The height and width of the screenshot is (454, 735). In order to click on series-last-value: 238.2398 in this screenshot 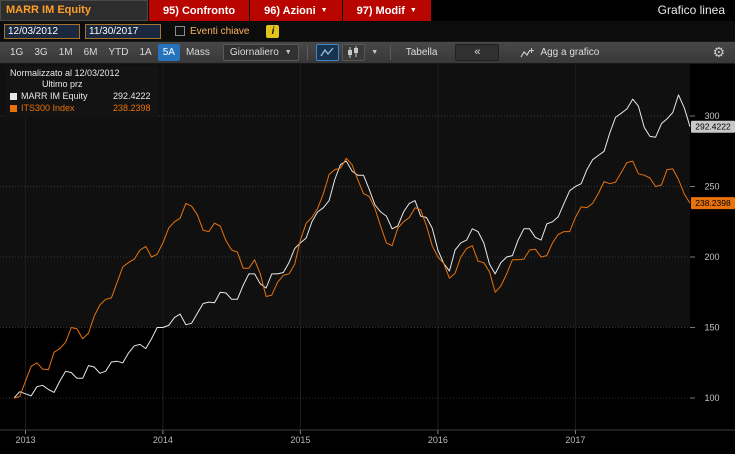, I will do `click(132, 108)`.